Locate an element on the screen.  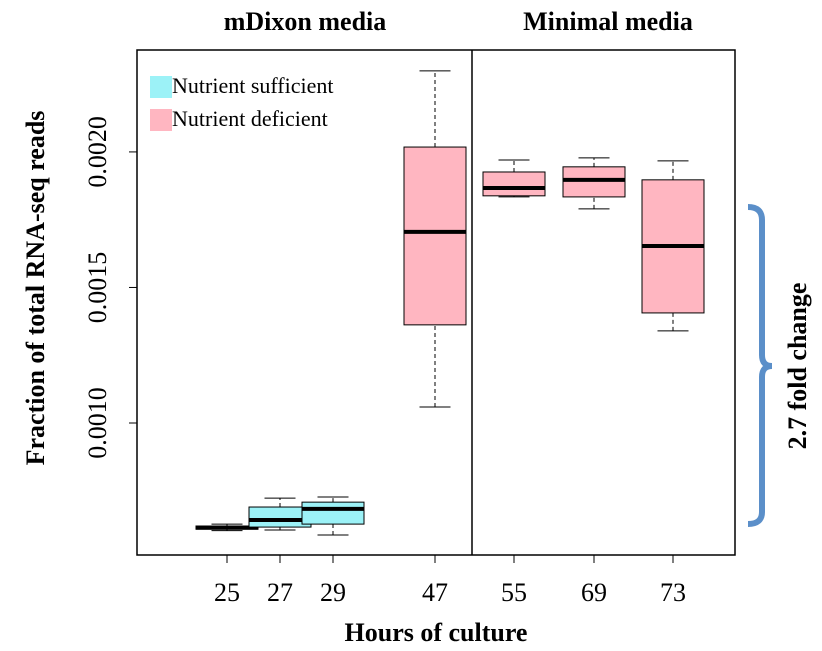
bracket is located at coordinates (760, 365).